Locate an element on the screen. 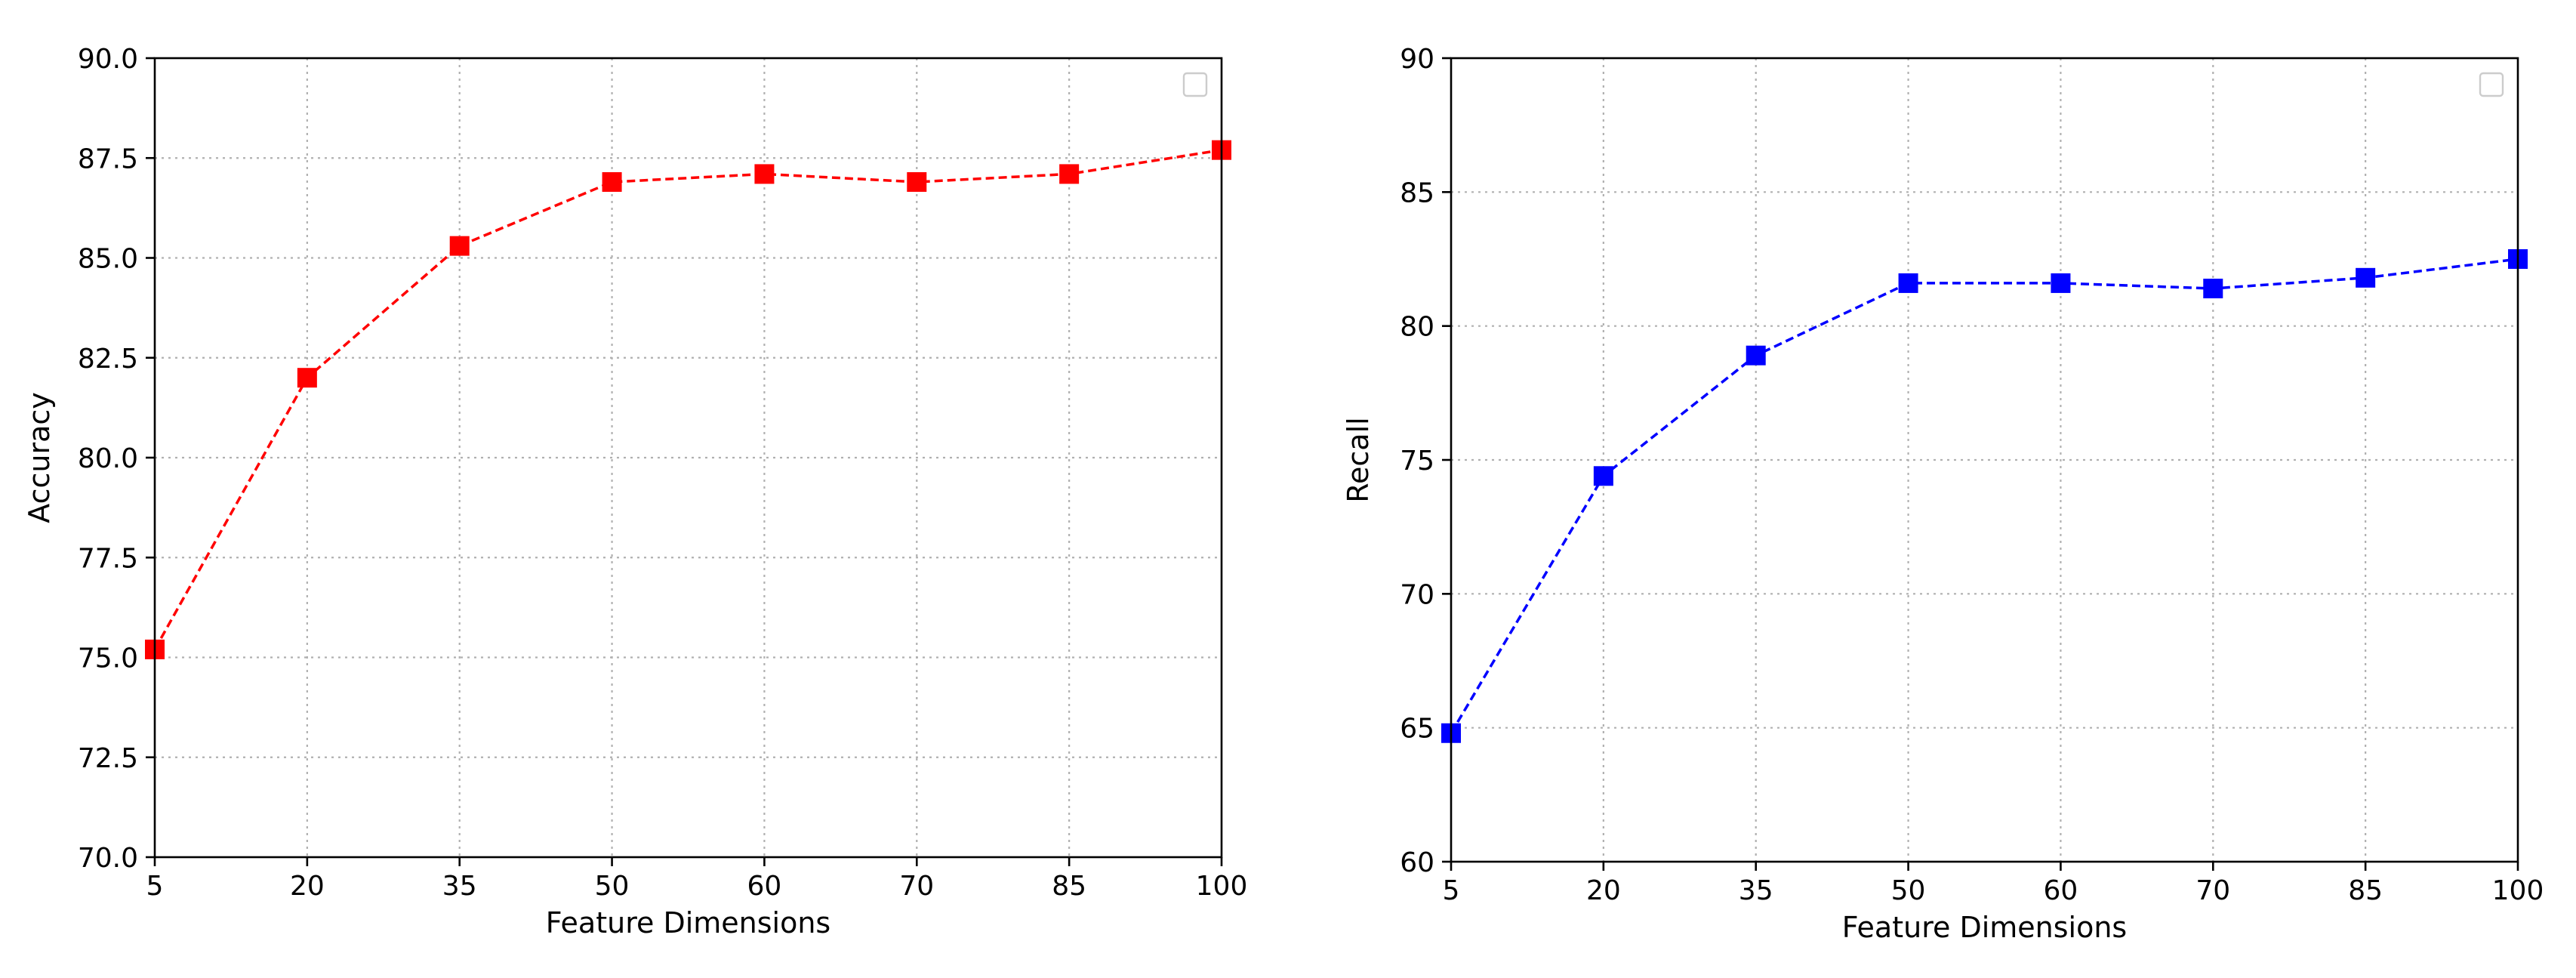 This screenshot has height=978, width=2576. y-tick-label: 87.5 is located at coordinates (108, 158).